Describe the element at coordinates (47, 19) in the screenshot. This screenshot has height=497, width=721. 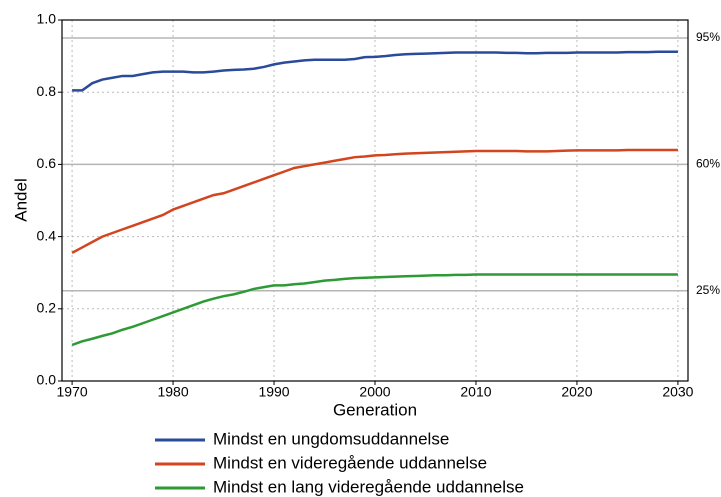
I see `y-tick-label: 1.0` at that location.